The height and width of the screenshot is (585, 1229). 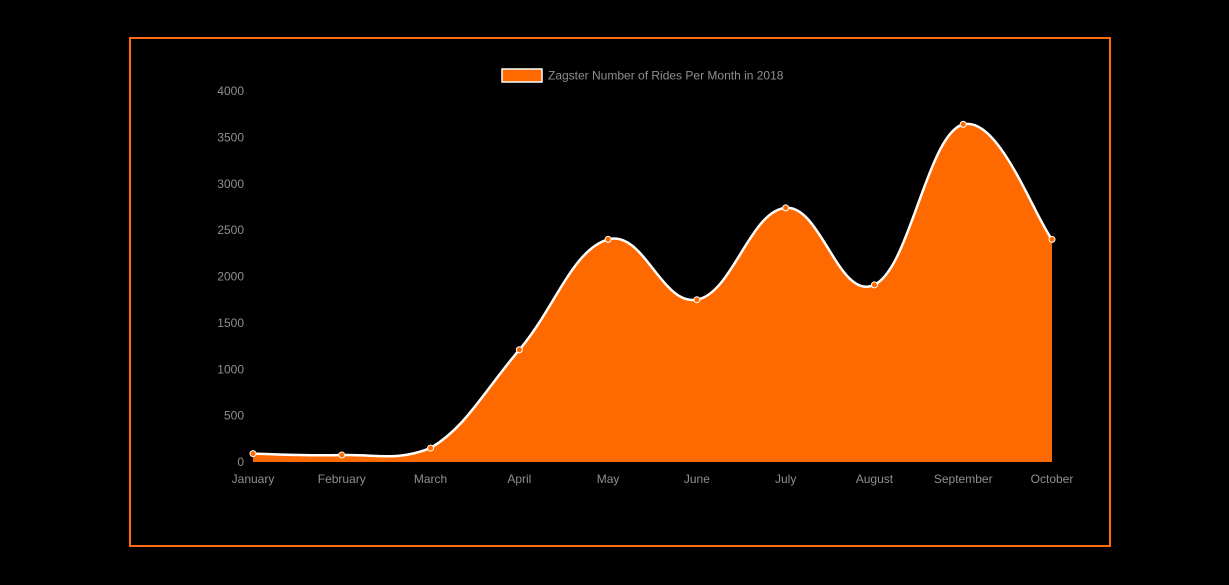 What do you see at coordinates (431, 448) in the screenshot?
I see `data-point-march` at bounding box center [431, 448].